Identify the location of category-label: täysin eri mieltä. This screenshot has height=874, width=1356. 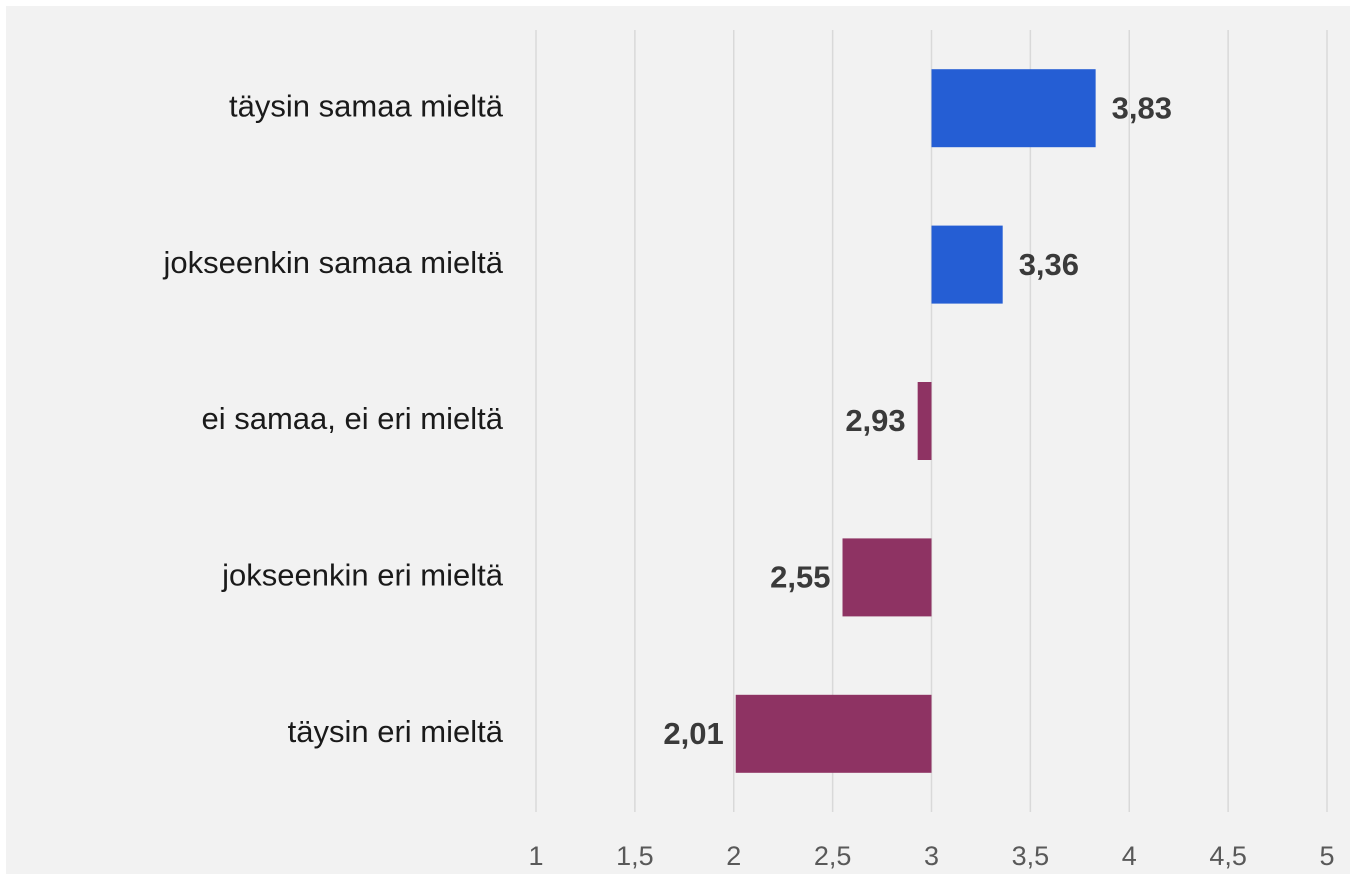
(396, 731).